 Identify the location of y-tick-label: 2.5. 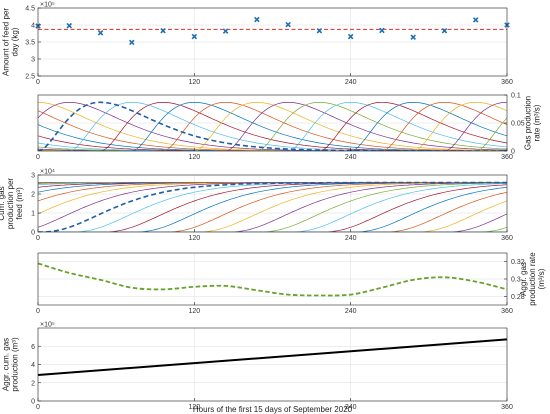
(30, 77).